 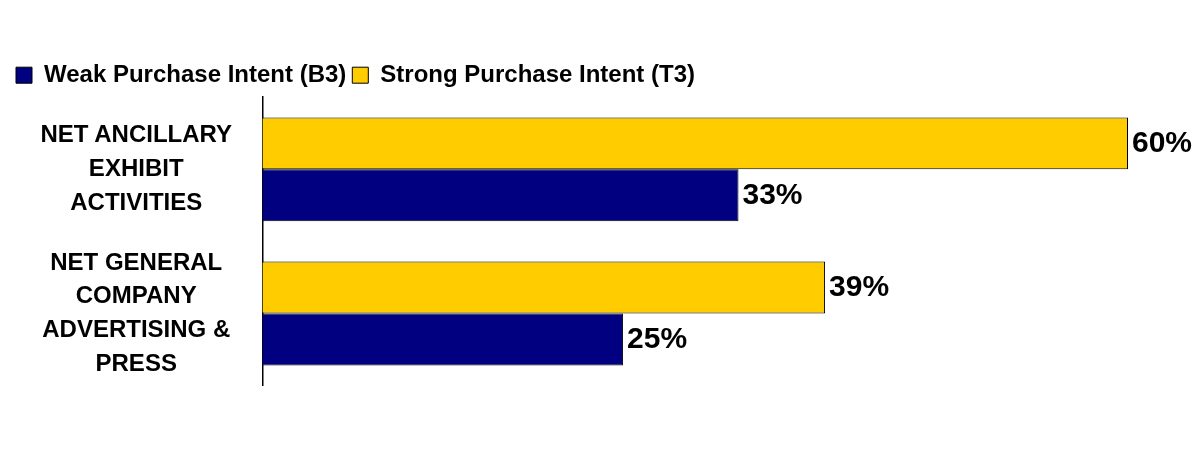 I want to click on y-tick-label: NET ANCILLARY EXHIBIT ACTIVITIES, so click(x=136, y=167).